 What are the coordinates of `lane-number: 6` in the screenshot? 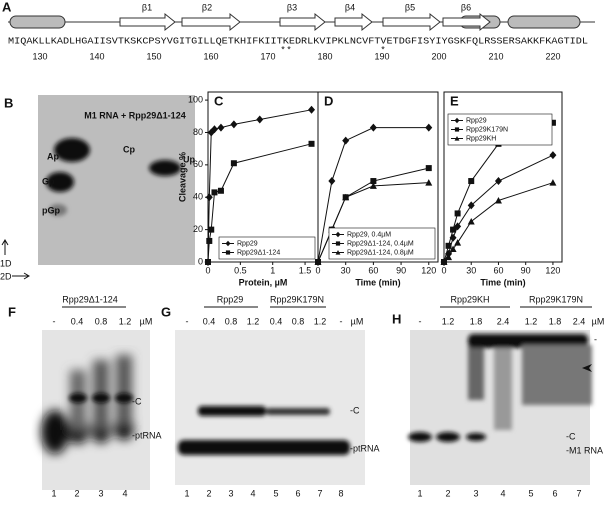 It's located at (554, 493).